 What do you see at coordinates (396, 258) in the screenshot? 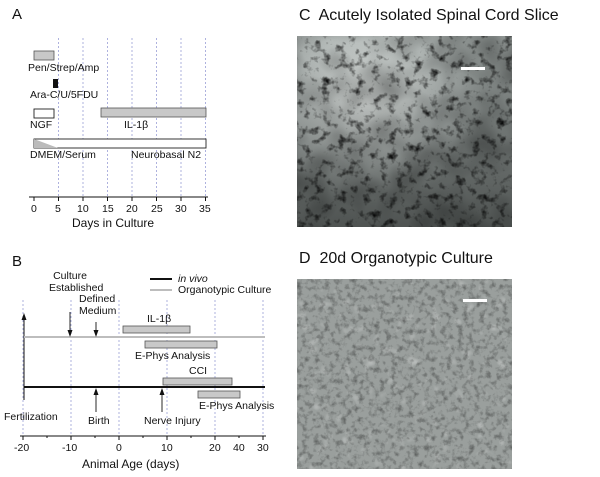
I see `panel-d-title: D 20d Organotypic Culture` at bounding box center [396, 258].